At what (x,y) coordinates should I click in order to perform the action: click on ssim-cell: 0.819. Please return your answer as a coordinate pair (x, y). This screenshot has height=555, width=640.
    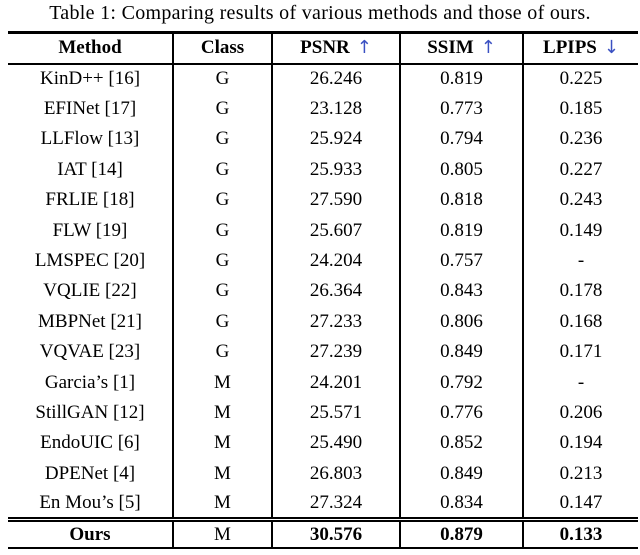
    Looking at the image, I should click on (462, 230).